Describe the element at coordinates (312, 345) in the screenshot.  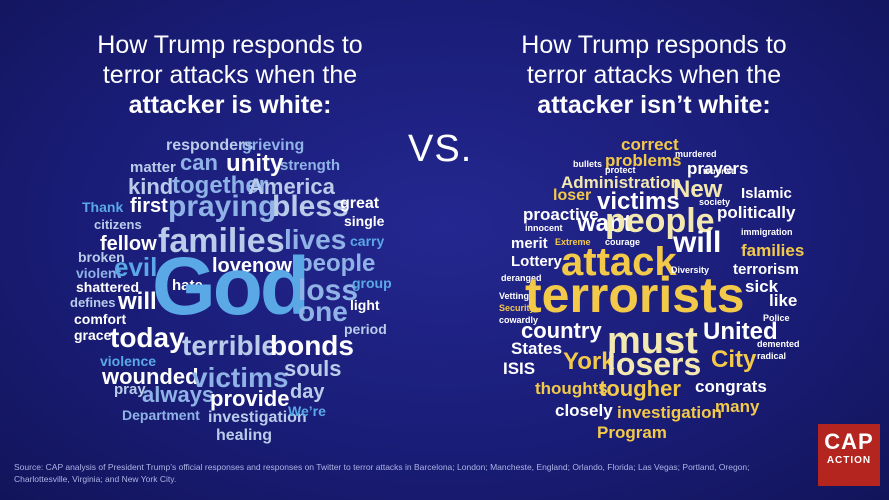
I see `cloud-word: bonds` at that location.